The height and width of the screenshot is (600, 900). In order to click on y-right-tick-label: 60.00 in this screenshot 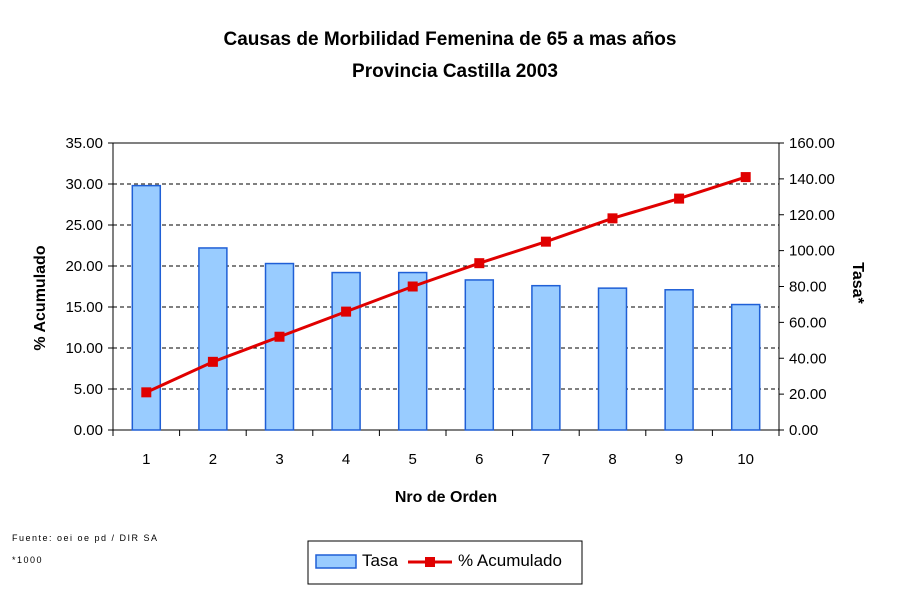, I will do `click(808, 322)`.